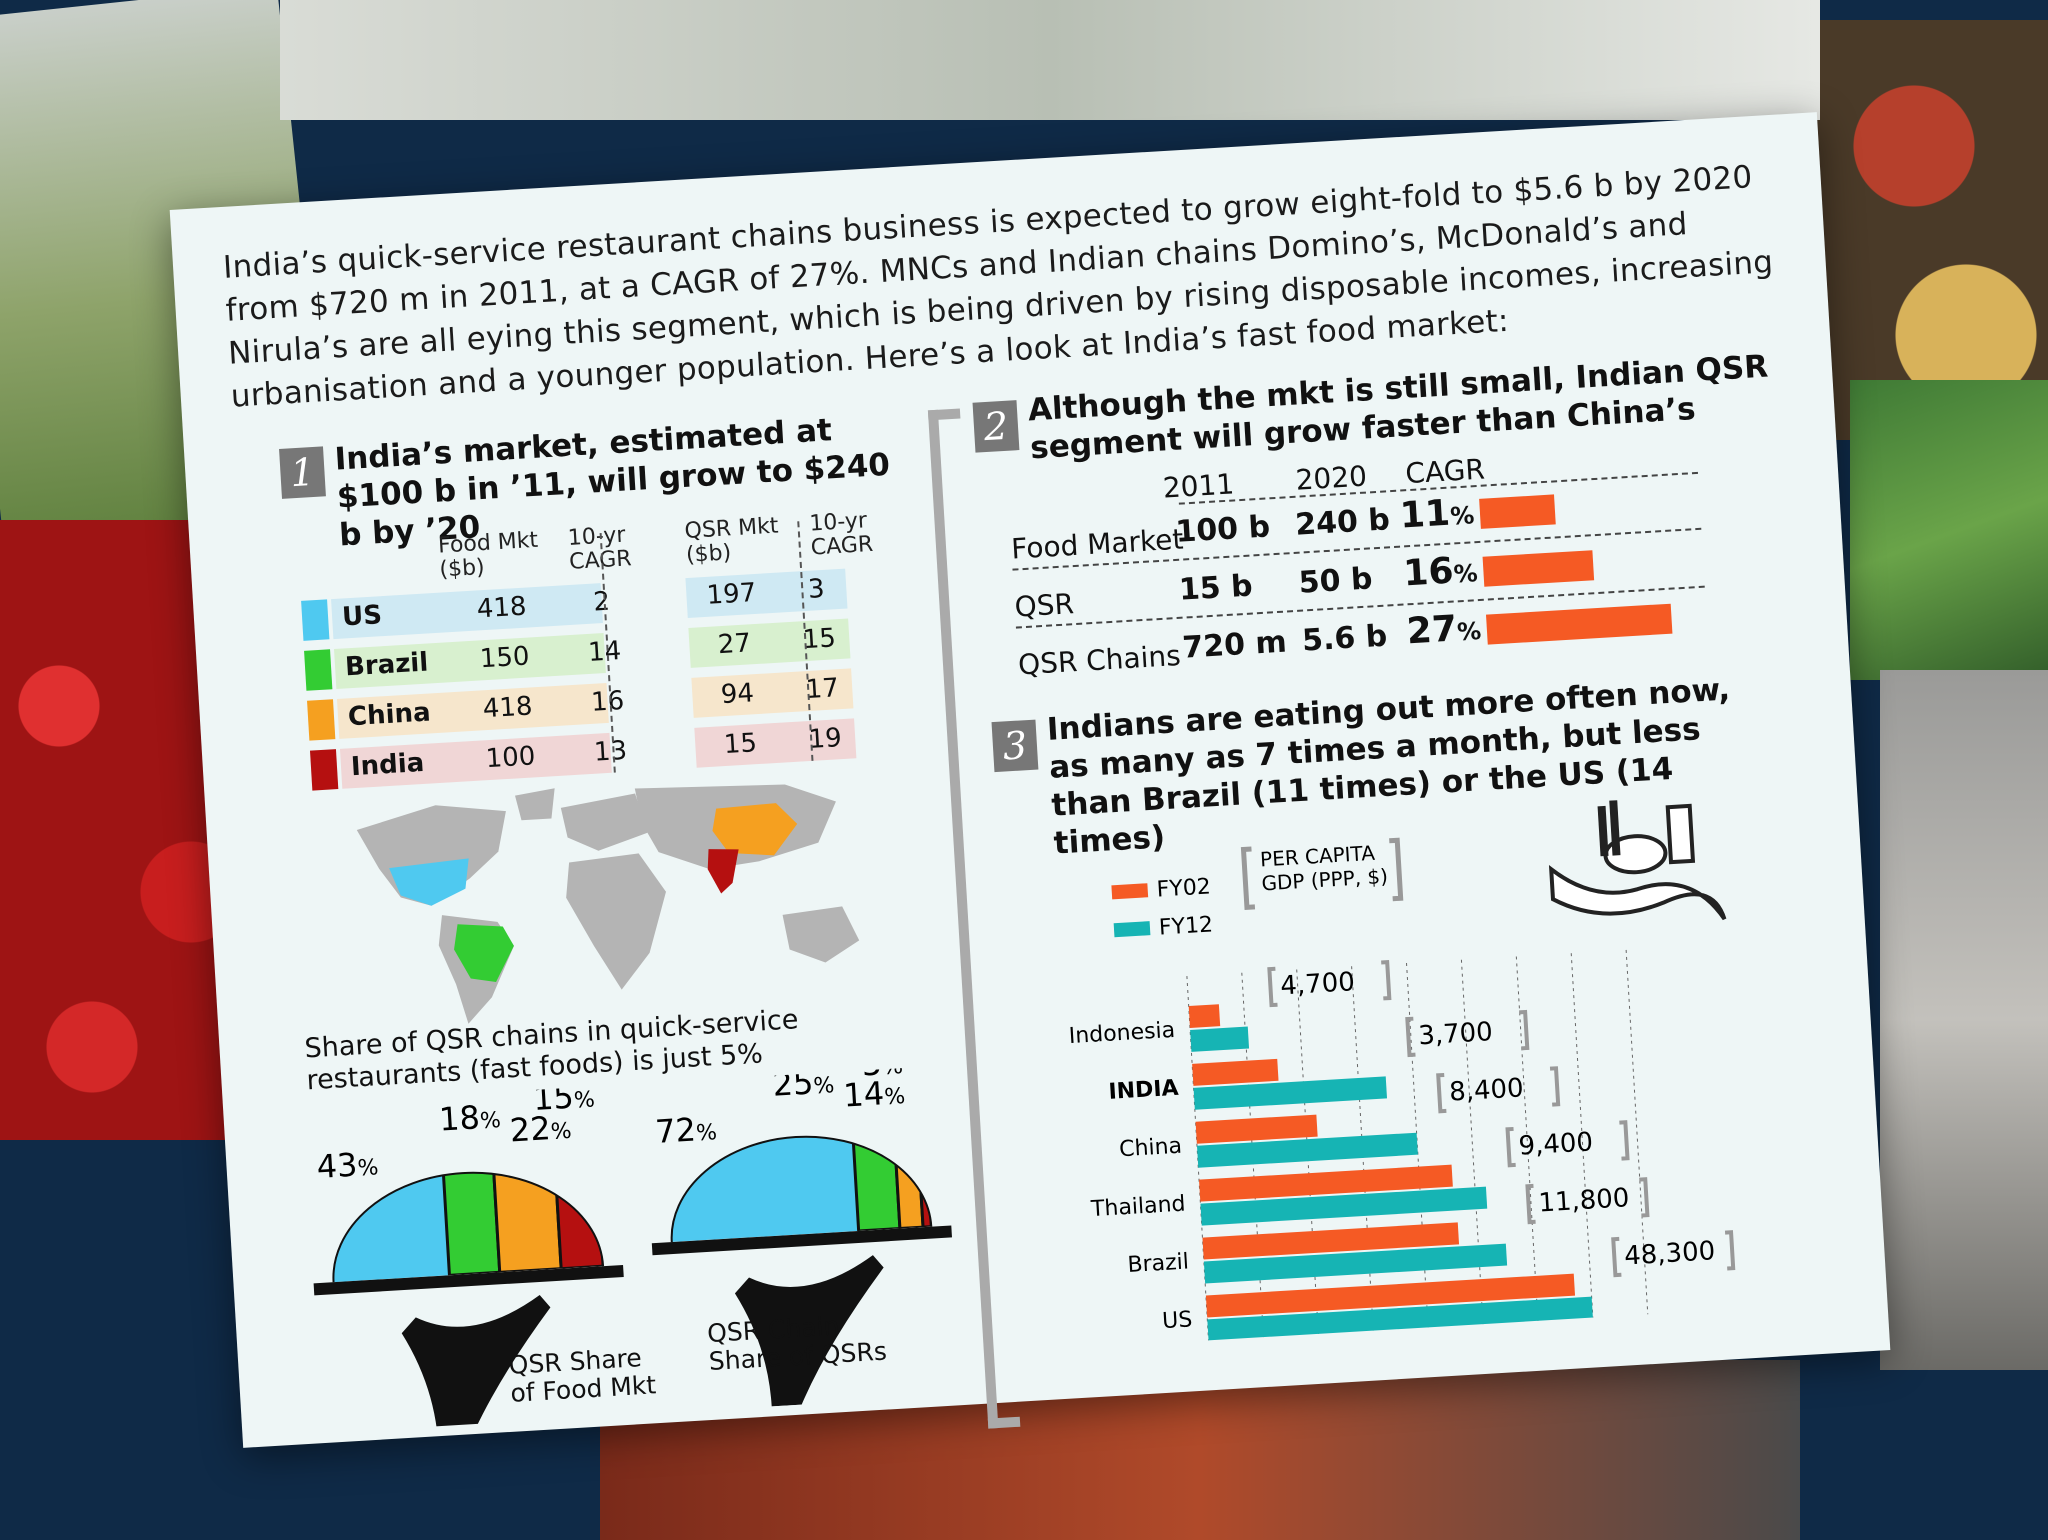  What do you see at coordinates (740, 744) in the screenshot?
I see `qsr-mkt-value: 15` at bounding box center [740, 744].